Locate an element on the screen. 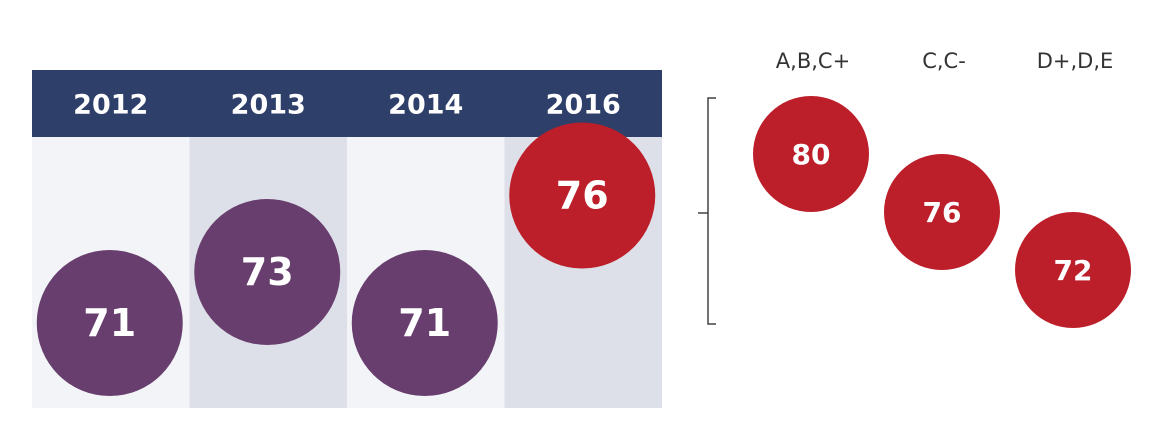 The width and height of the screenshot is (1170, 424). bubble-value-2014: 71 is located at coordinates (424, 323).